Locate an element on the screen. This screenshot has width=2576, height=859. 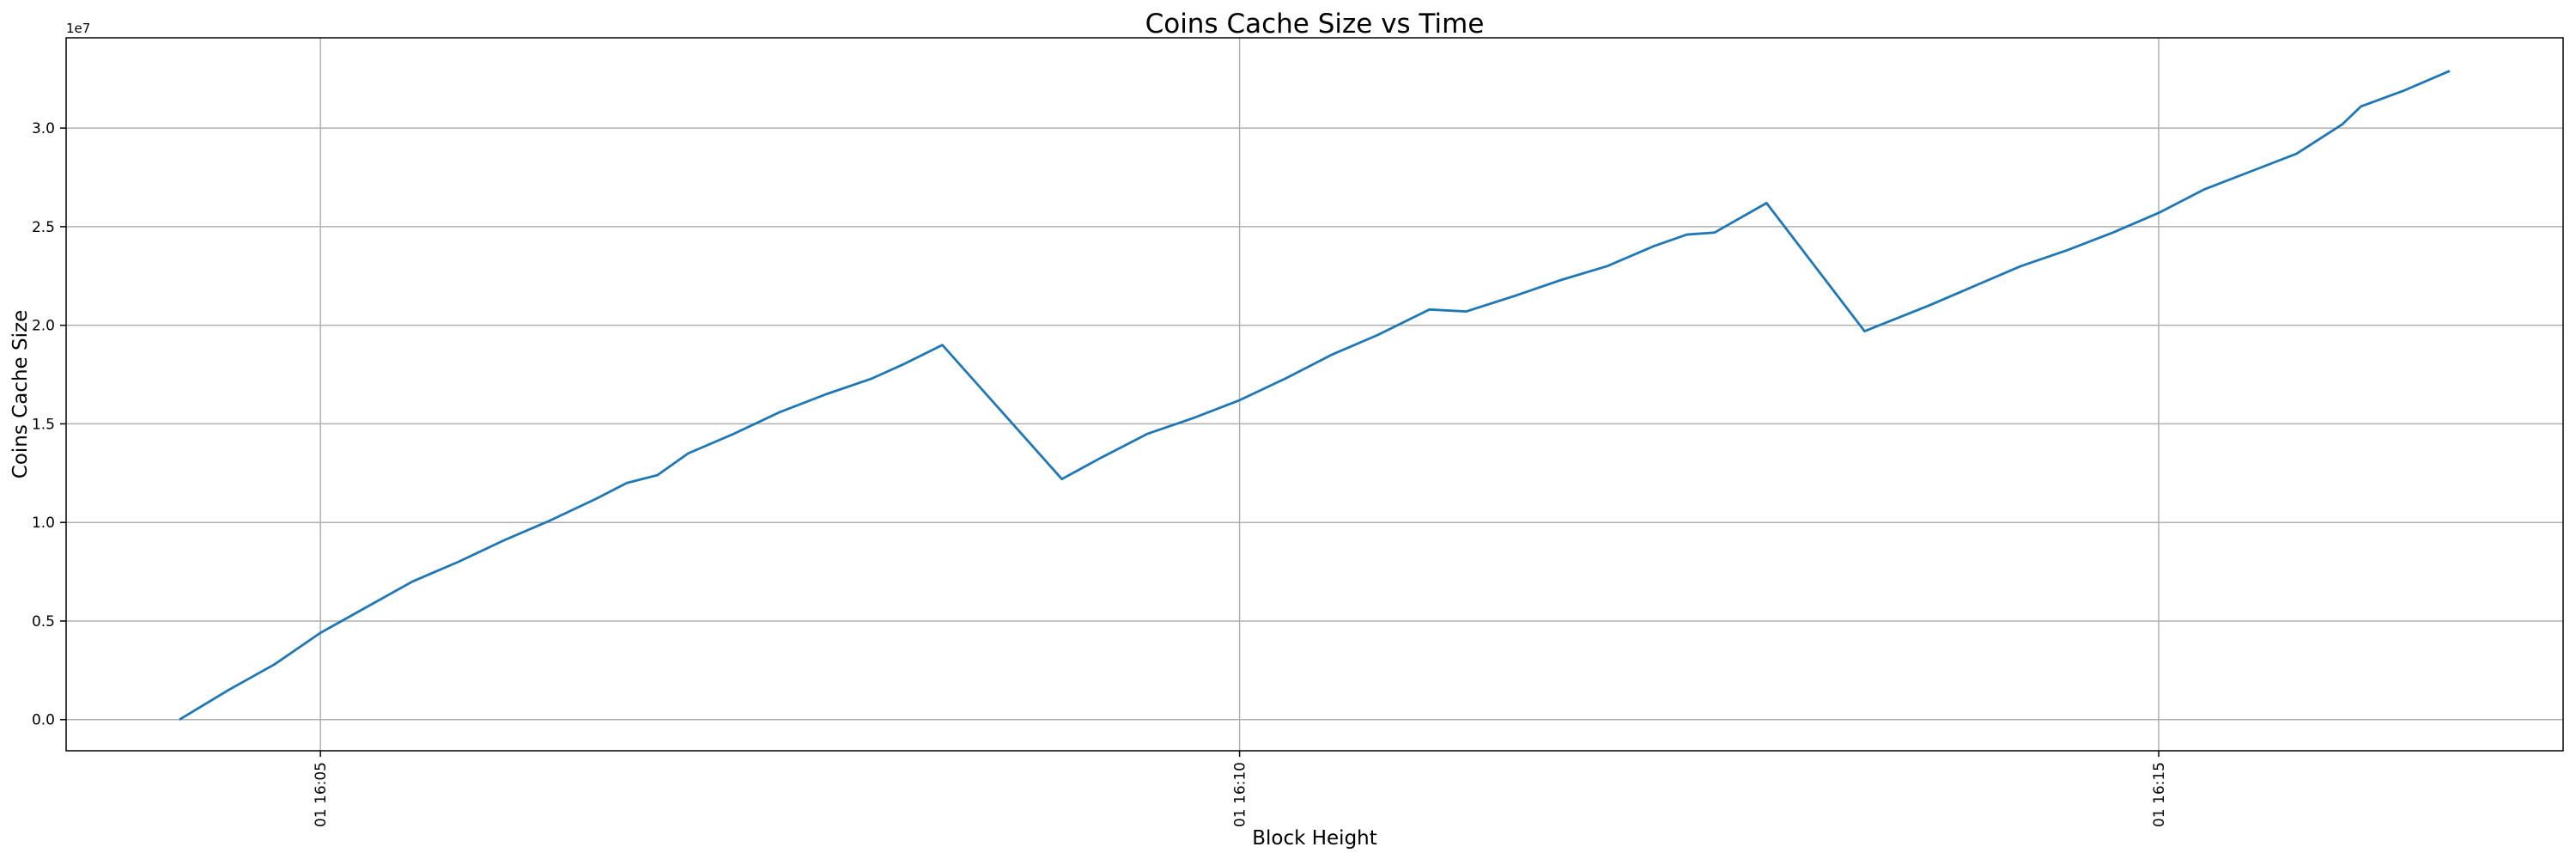
x-tick-label: 01 16:10 is located at coordinates (1240, 794).